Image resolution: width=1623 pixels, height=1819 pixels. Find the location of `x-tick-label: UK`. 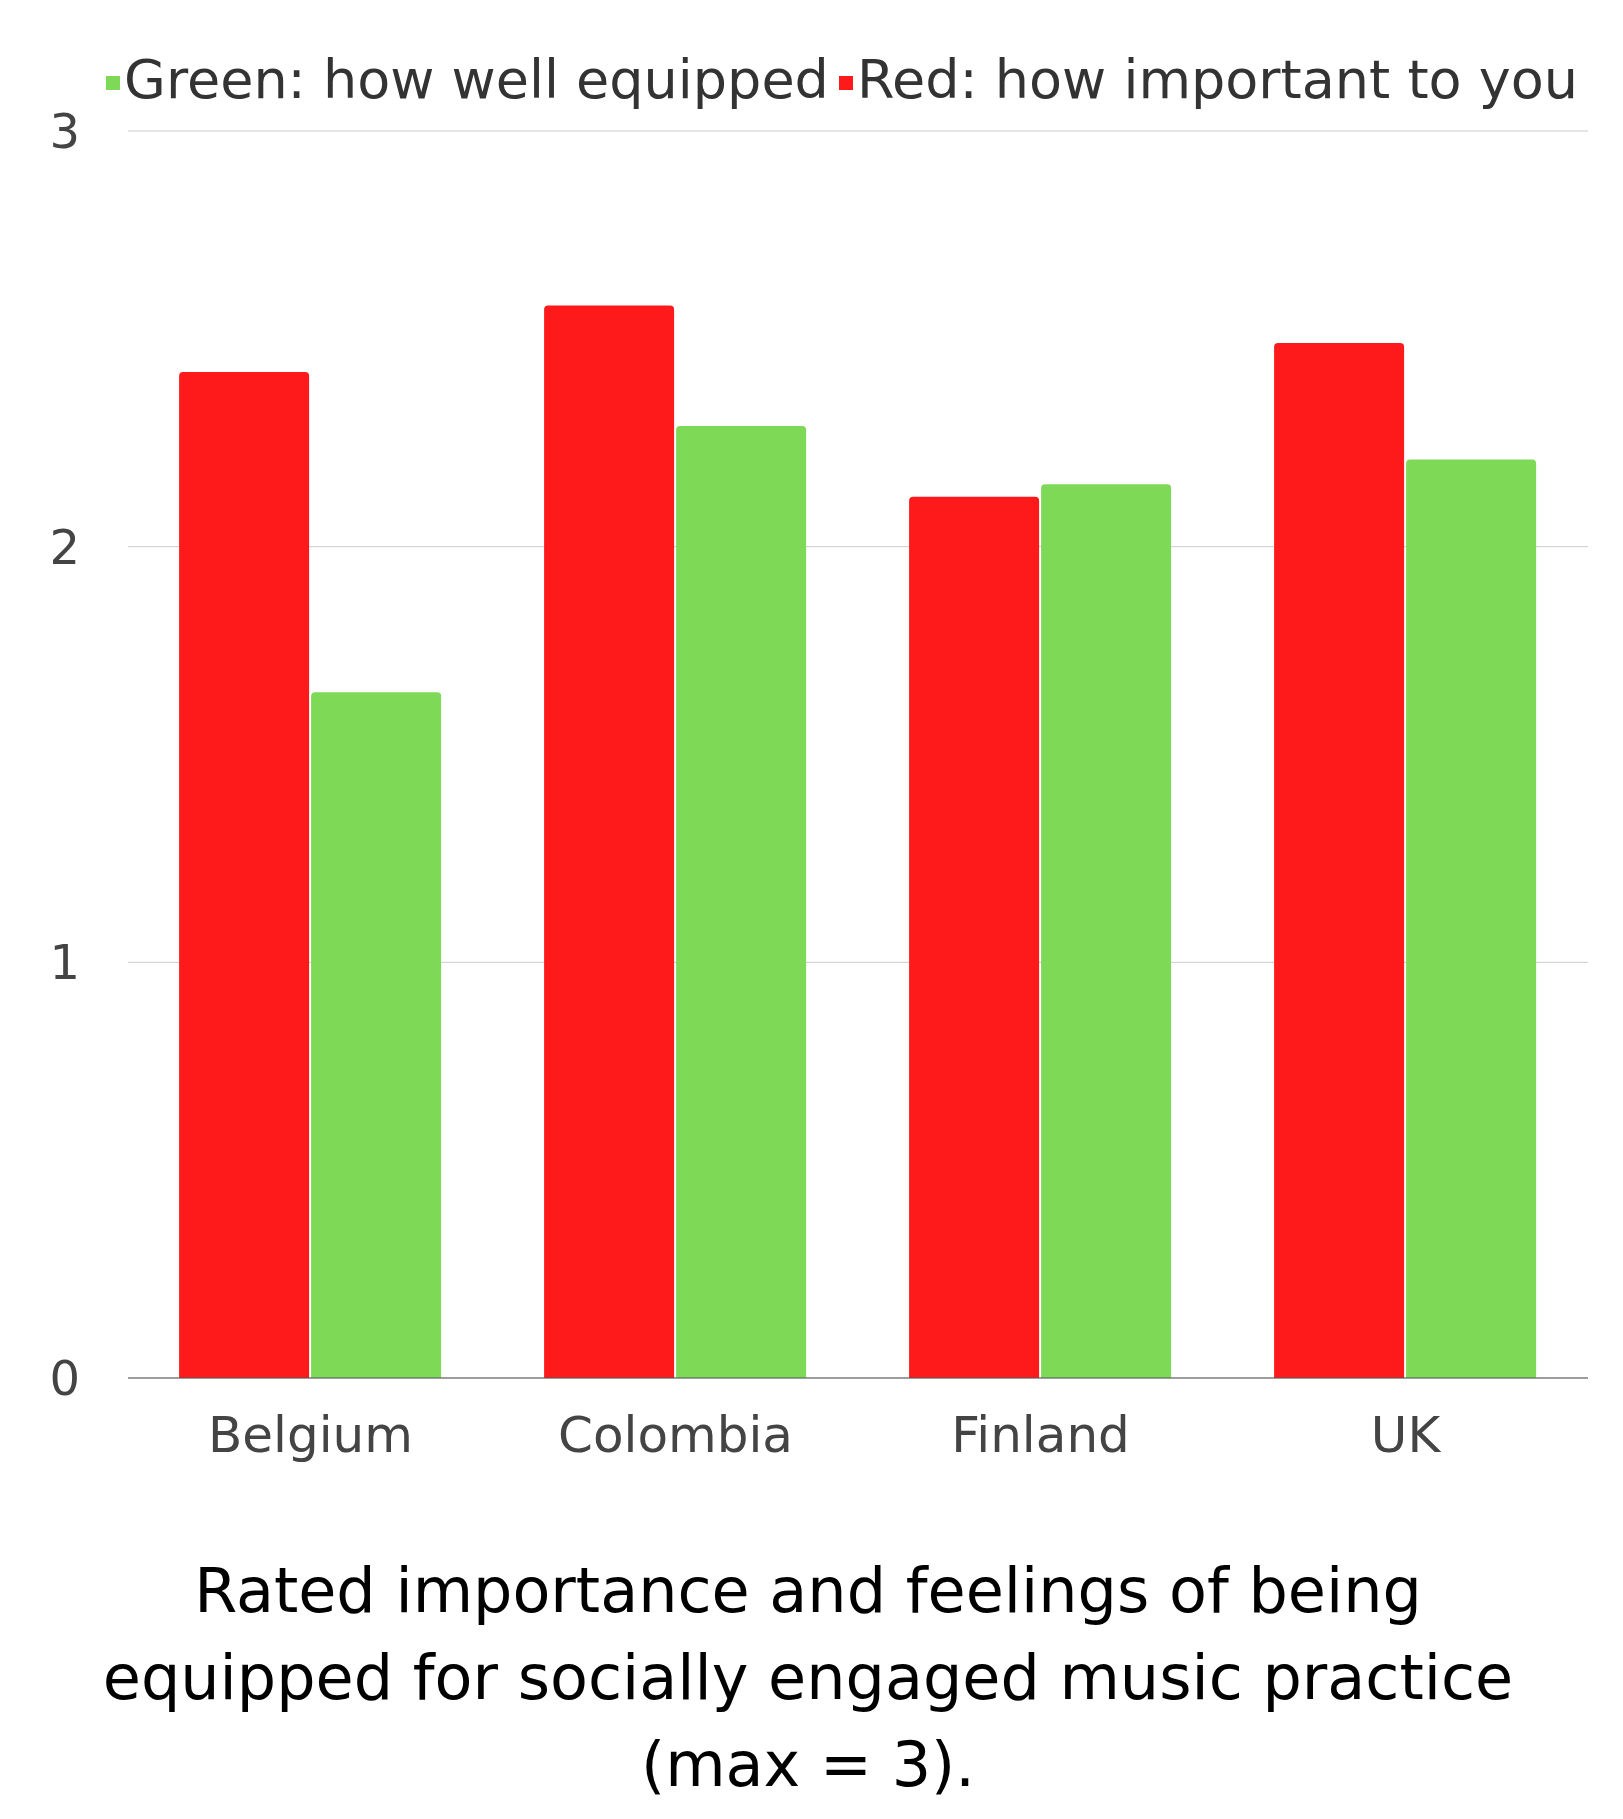

x-tick-label: UK is located at coordinates (1406, 1434).